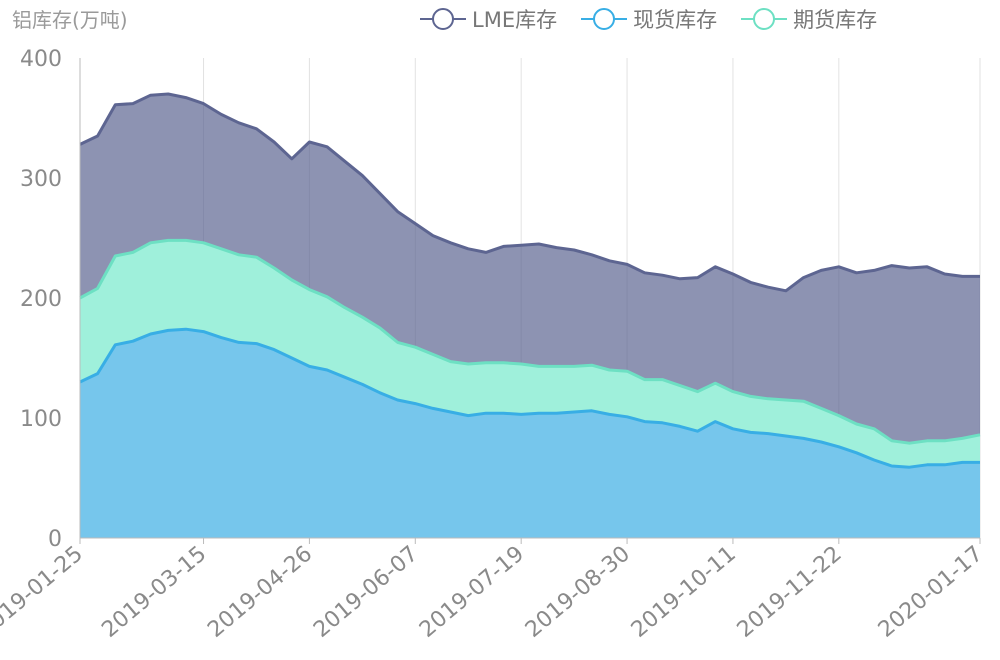 The image size is (1000, 660). I want to click on legend-item-spot: 现货库存, so click(649, 19).